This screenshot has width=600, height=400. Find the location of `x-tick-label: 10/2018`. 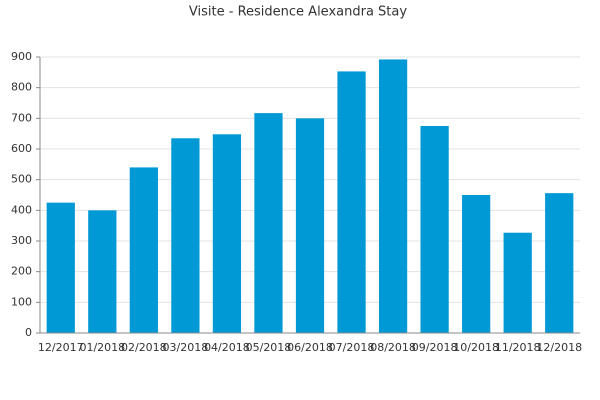

x-tick-label: 10/2018 is located at coordinates (476, 347).